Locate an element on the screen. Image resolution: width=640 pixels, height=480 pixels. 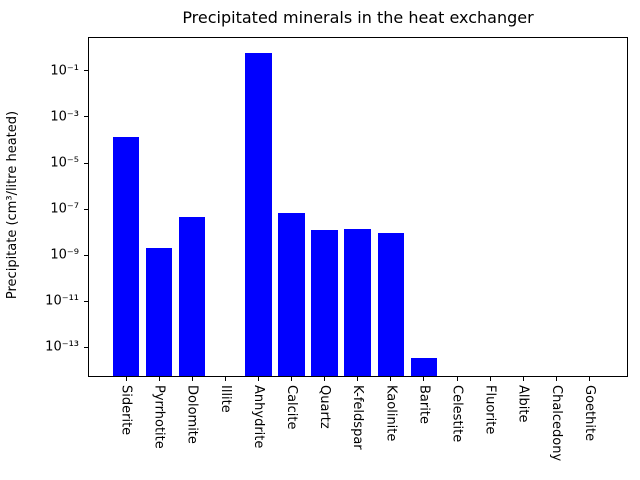
y-tick-label: 10⁻¹¹ is located at coordinates (62, 301).